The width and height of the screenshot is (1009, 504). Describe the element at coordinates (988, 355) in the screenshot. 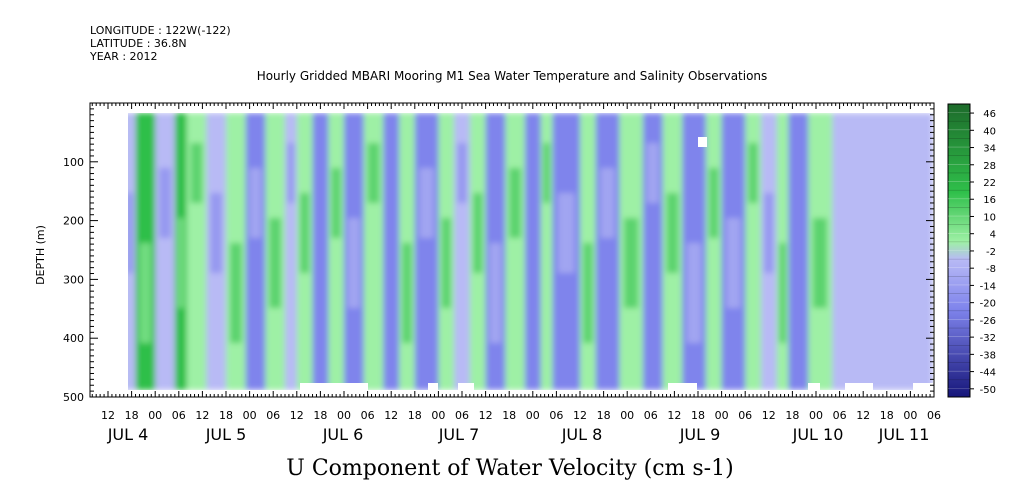

I see `colorbar-tick-label: -38` at that location.